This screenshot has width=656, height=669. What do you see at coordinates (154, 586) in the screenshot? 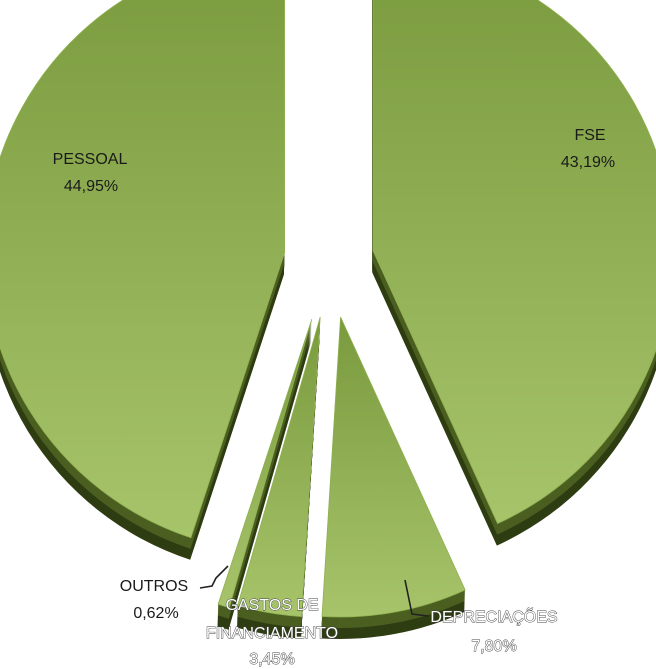
I see `slice-label-outros: OUTROS` at bounding box center [154, 586].